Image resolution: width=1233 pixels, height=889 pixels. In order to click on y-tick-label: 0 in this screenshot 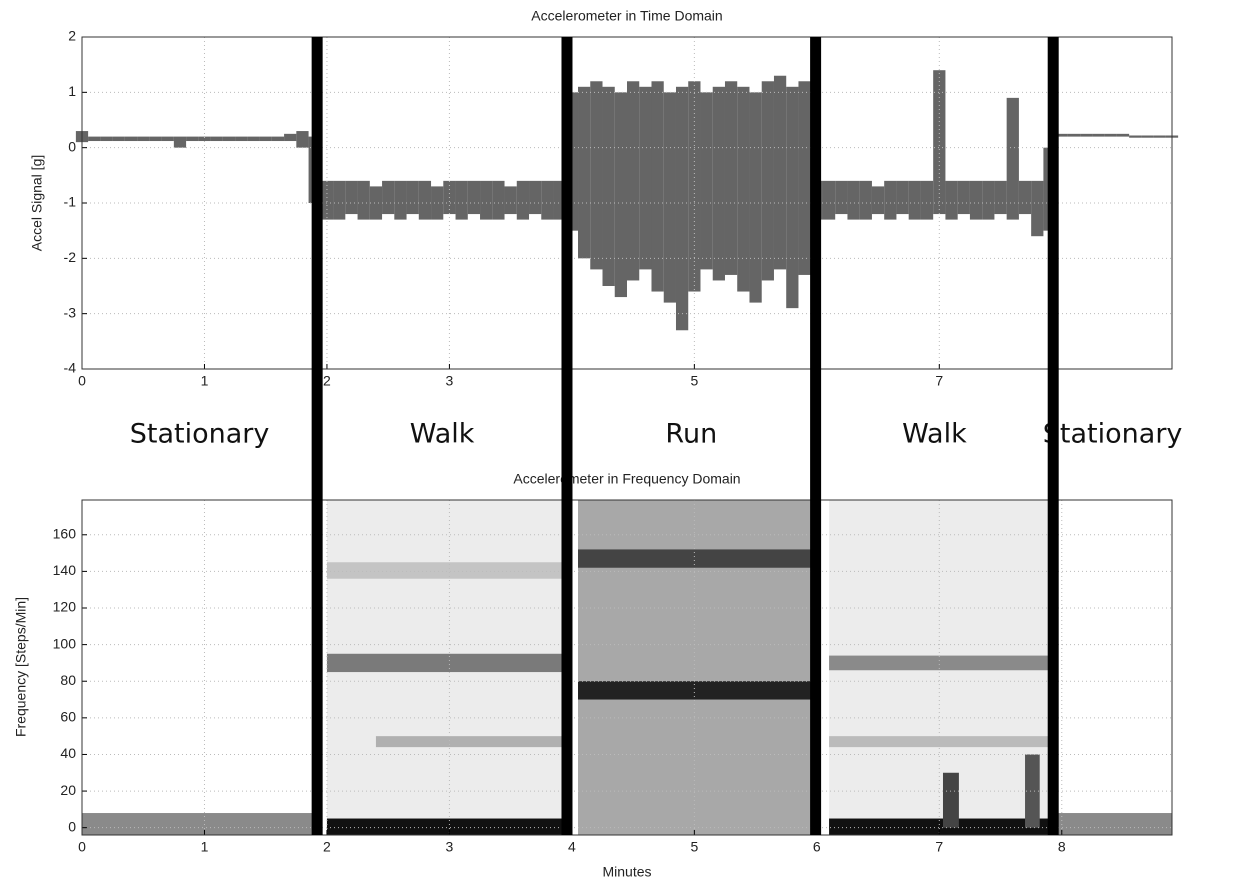, I will do `click(72, 146)`.